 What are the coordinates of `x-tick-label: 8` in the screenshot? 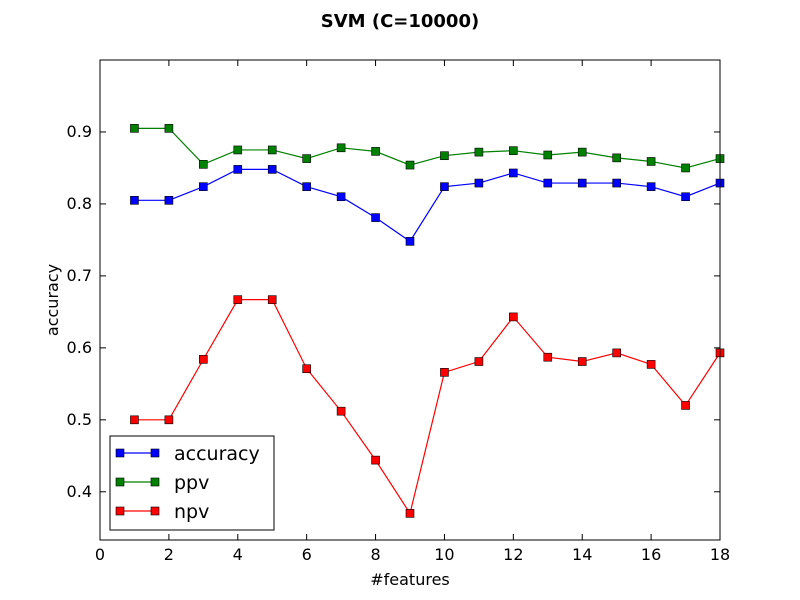 It's located at (375, 554).